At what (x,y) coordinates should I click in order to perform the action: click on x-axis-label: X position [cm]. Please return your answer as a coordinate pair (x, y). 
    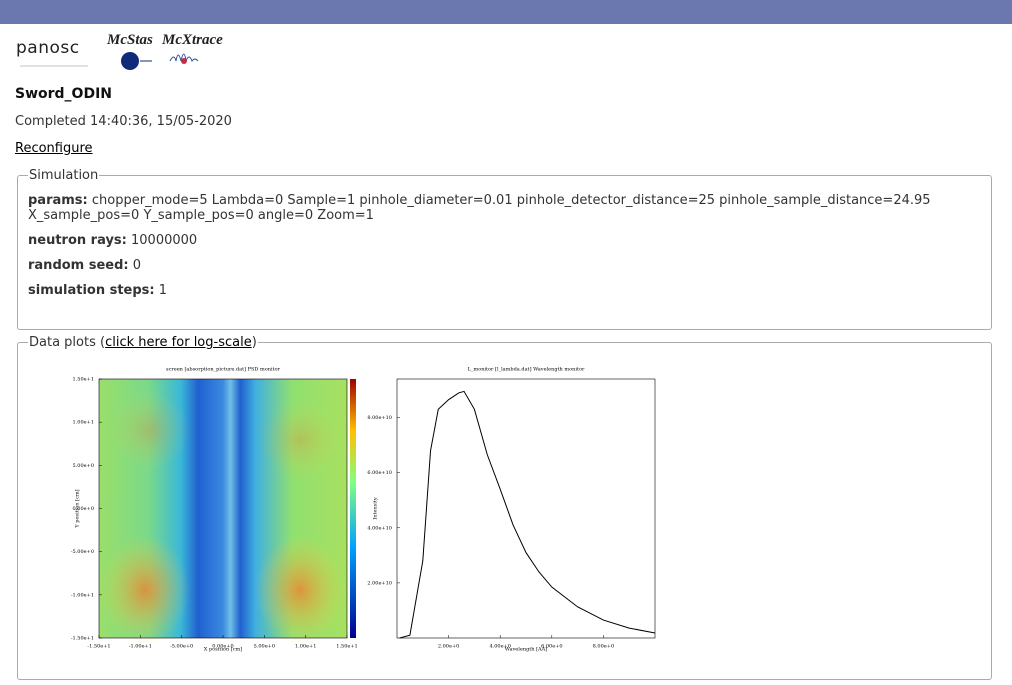
    Looking at the image, I should click on (223, 650).